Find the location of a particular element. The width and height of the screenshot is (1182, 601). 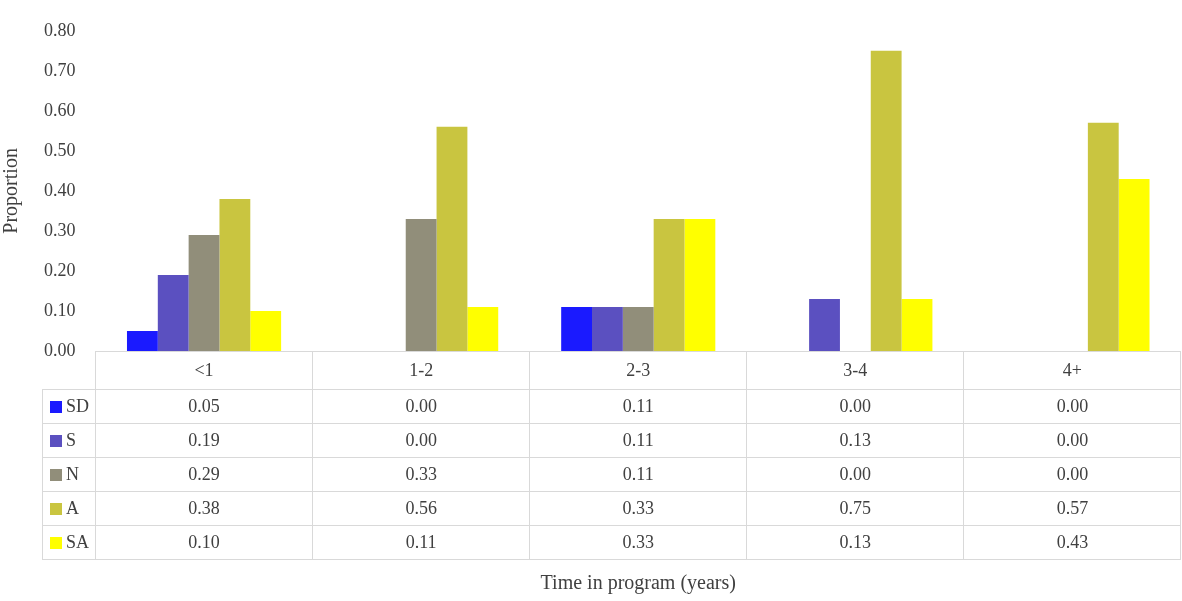

y-tick-label: 0.70 is located at coordinates (60, 69).